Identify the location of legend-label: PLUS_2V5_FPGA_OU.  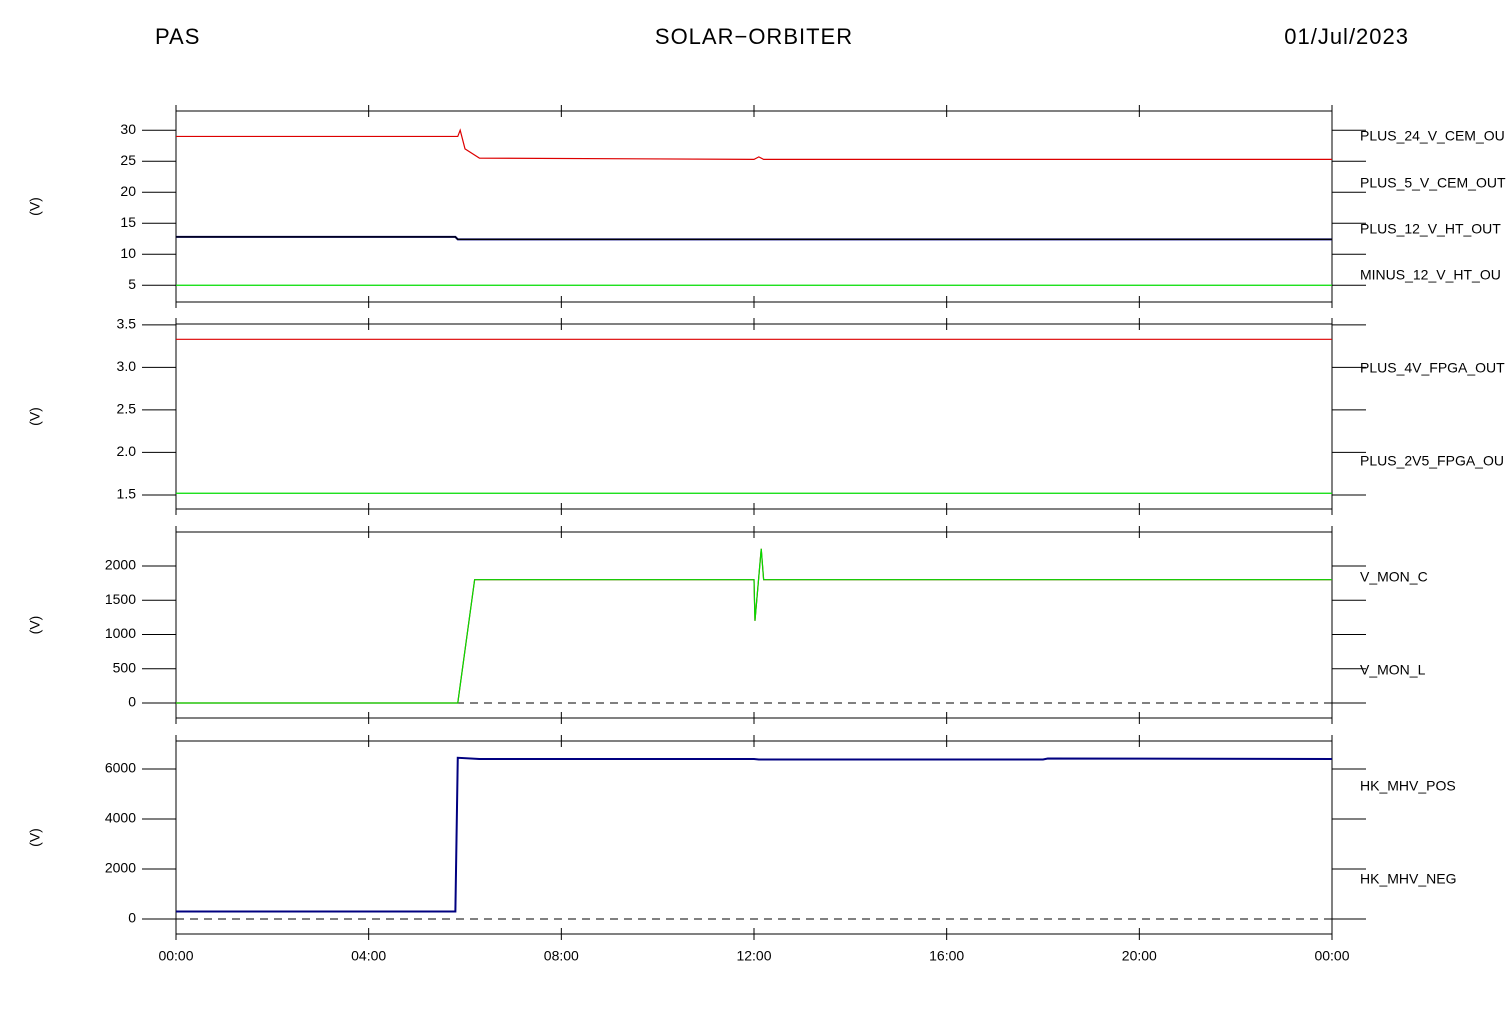
(1432, 461).